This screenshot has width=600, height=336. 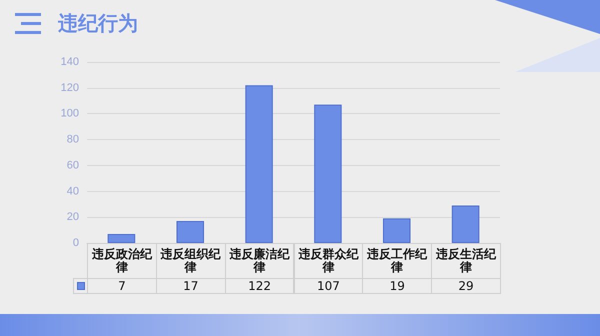 I want to click on y-tick-label: 60, so click(x=72, y=165).